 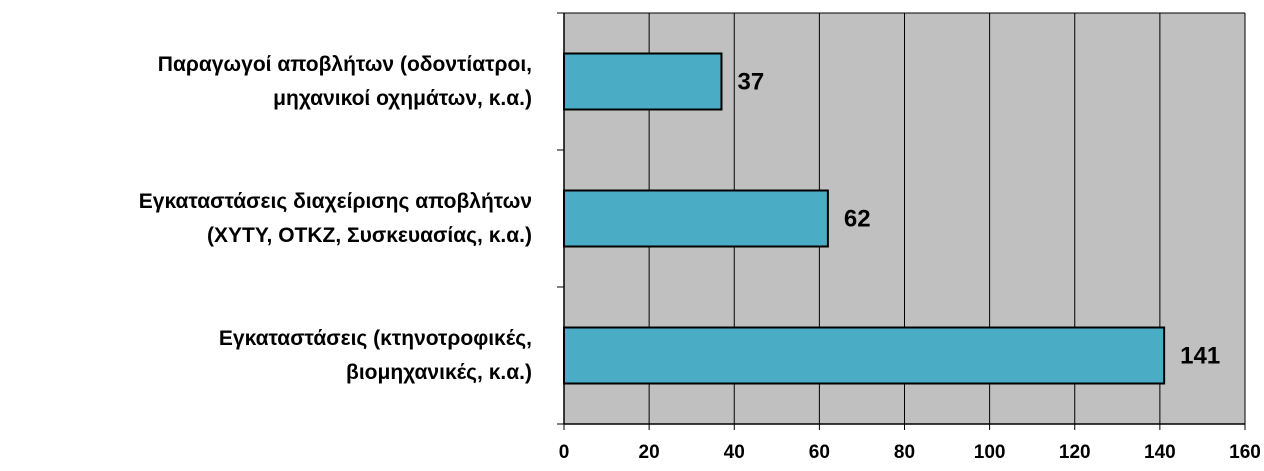 What do you see at coordinates (649, 452) in the screenshot?
I see `x-tick-label: 20` at bounding box center [649, 452].